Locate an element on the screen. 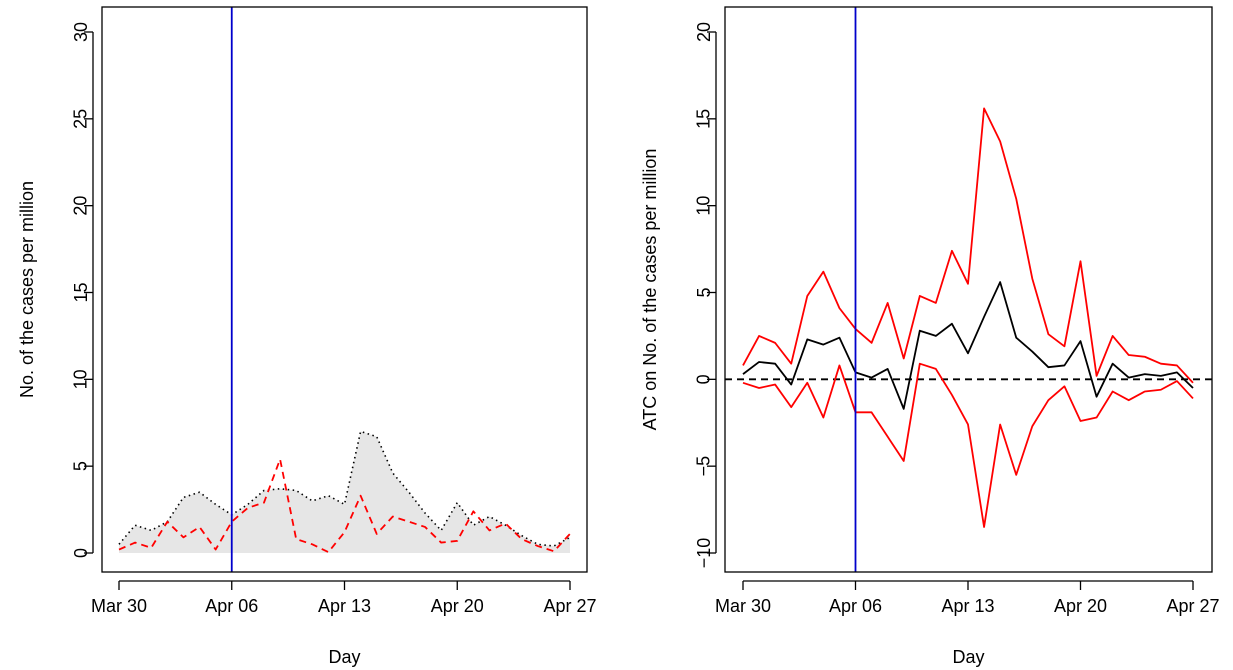  y-tick-label: −5 is located at coordinates (704, 466).